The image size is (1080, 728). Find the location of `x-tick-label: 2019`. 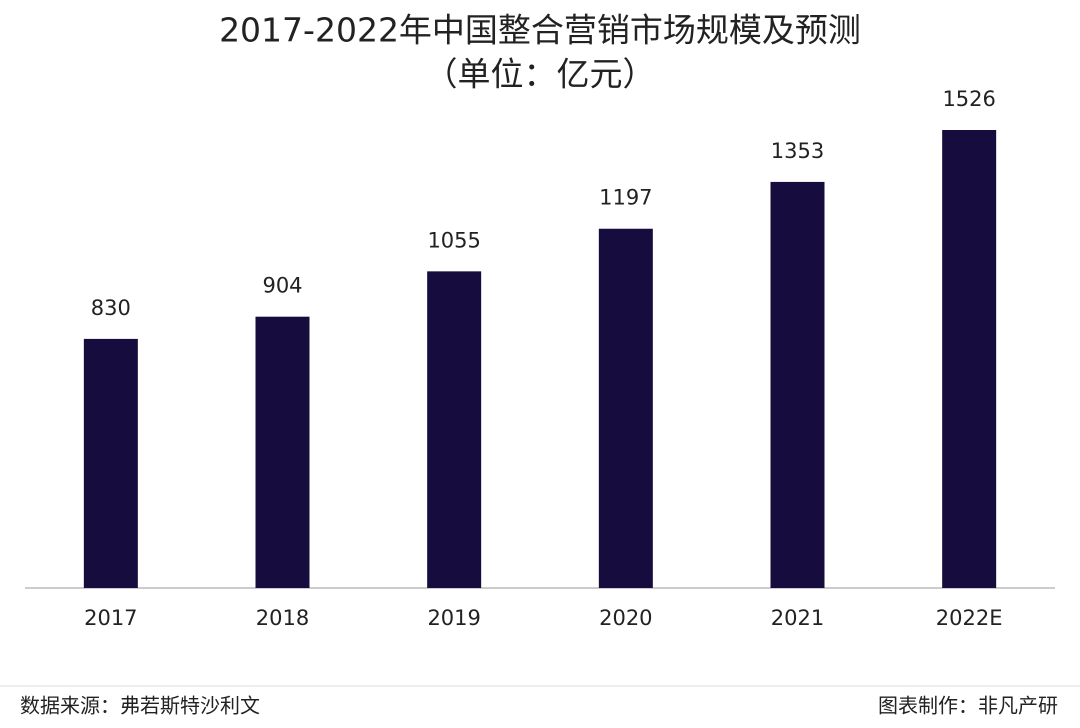

x-tick-label: 2019 is located at coordinates (453, 618).